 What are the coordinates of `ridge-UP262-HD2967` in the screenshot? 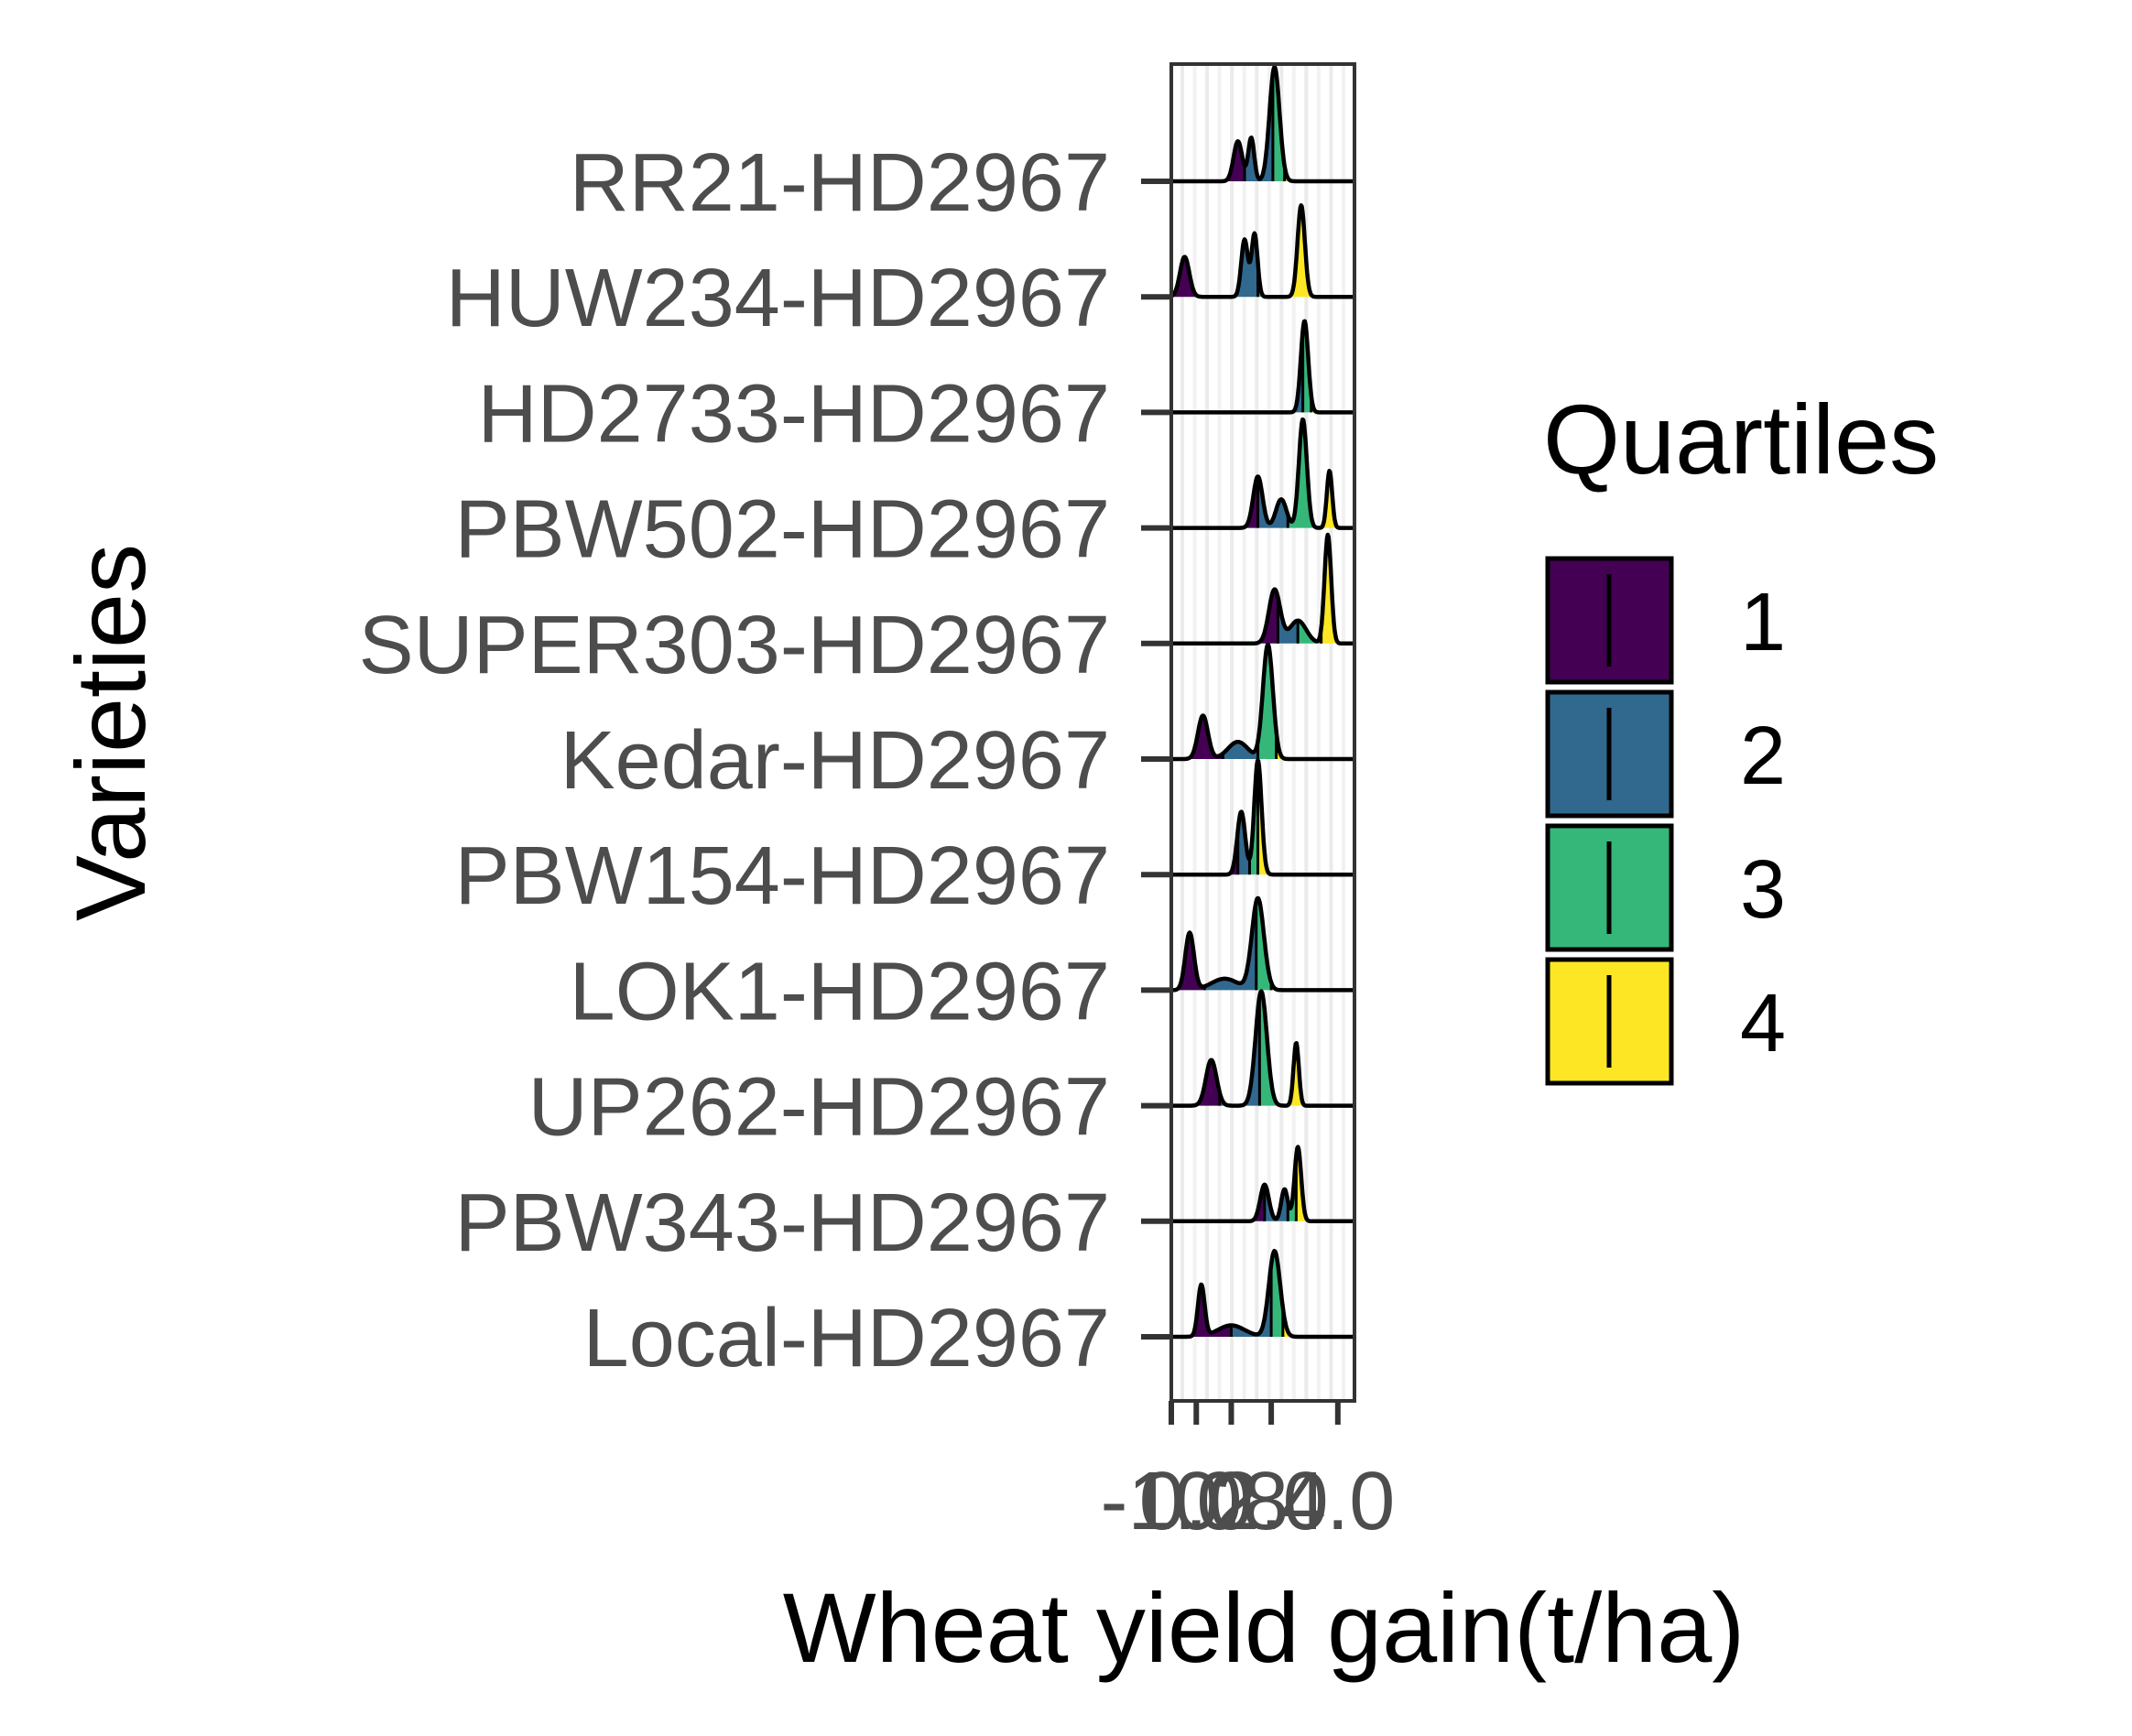 It's located at (1262, 1048).